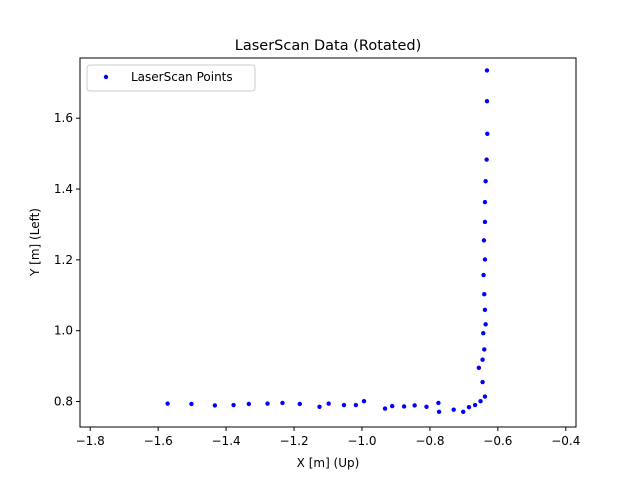 Image resolution: width=640 pixels, height=480 pixels. I want to click on legend-label: LaserScan Points, so click(182, 77).